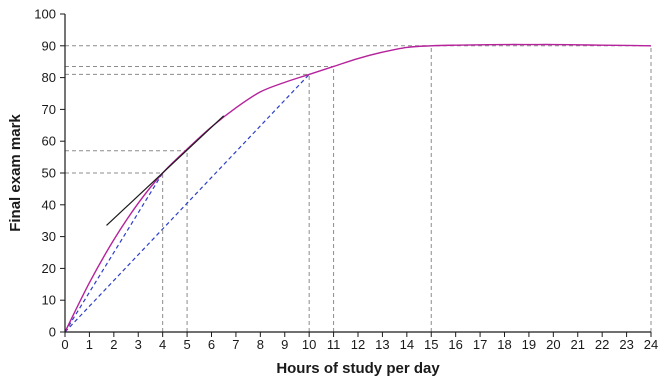  I want to click on x-tick-label: 1, so click(89, 344).